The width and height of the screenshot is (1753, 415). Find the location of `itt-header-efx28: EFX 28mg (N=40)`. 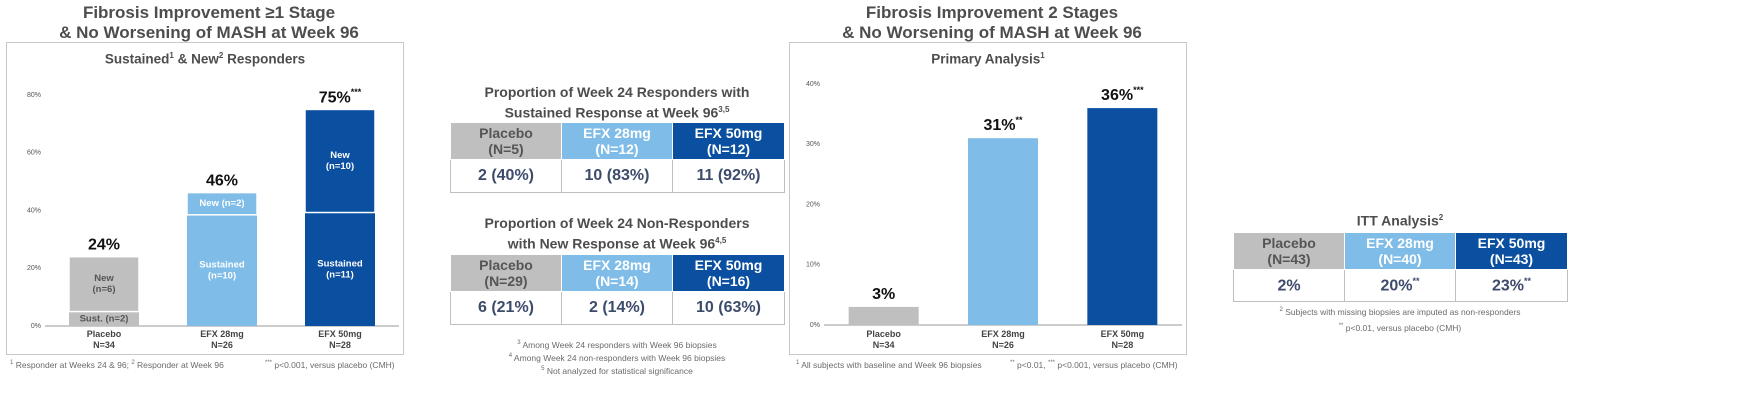

itt-header-efx28: EFX 28mg (N=40) is located at coordinates (1400, 251).